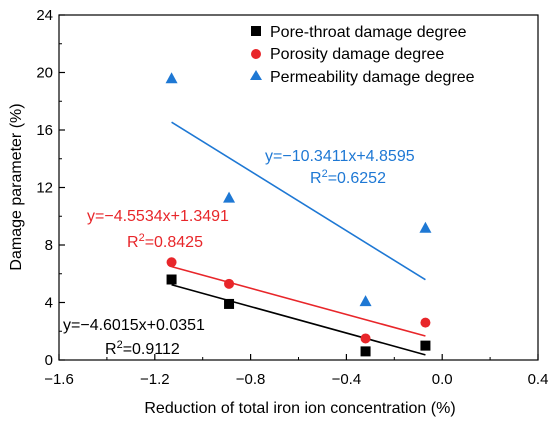  What do you see at coordinates (256, 31) in the screenshot?
I see `legend-marker-pore-throat` at bounding box center [256, 31].